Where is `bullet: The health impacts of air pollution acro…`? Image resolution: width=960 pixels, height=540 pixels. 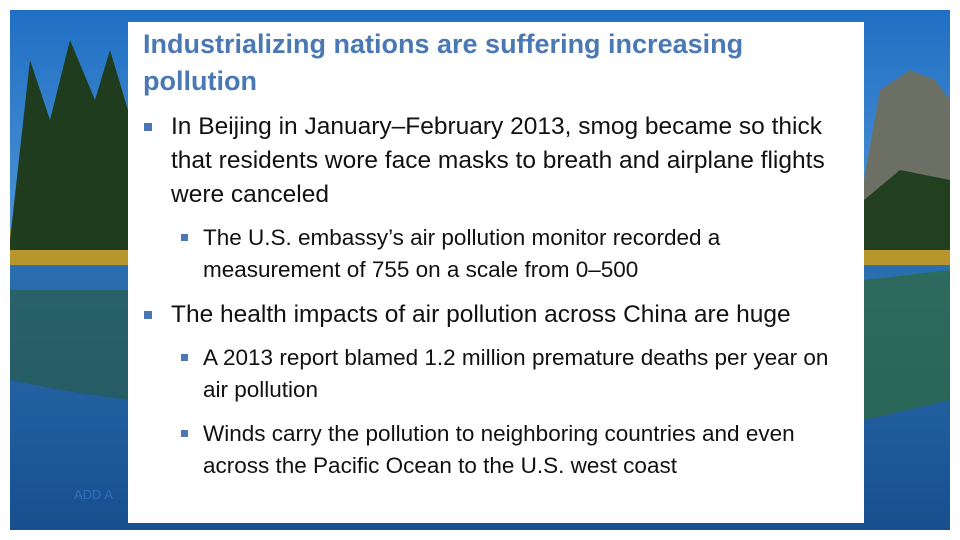
bullet: The health impacts of air pollution acro… is located at coordinates (500, 315).